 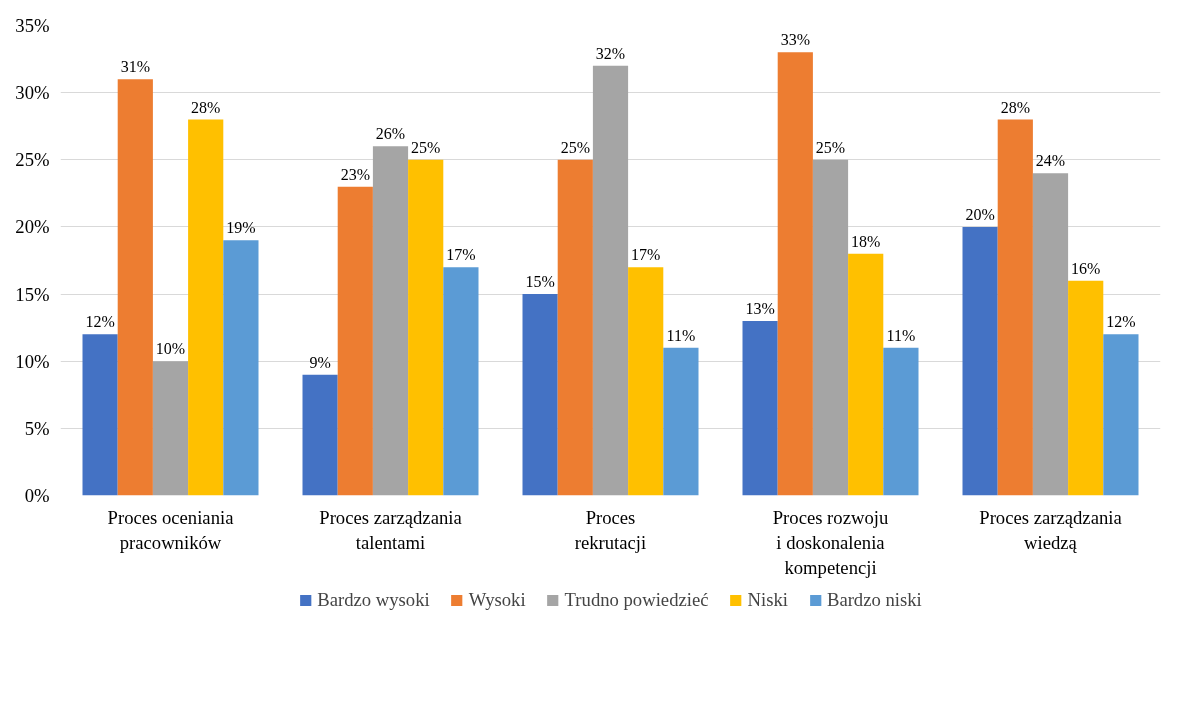 What do you see at coordinates (32, 294) in the screenshot?
I see `y-tick-label: 15%` at bounding box center [32, 294].